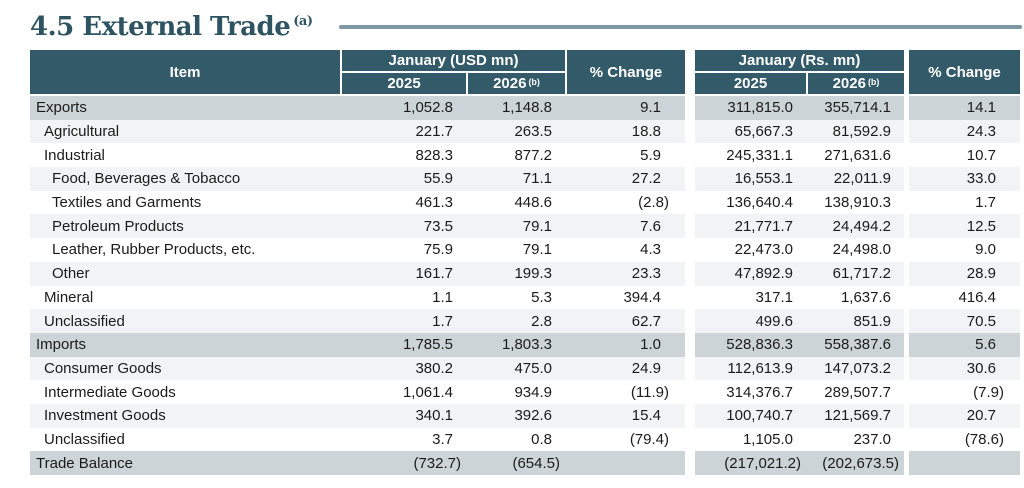  Describe the element at coordinates (855, 250) in the screenshot. I see `rs-2026-cell: 24,498.0` at that location.